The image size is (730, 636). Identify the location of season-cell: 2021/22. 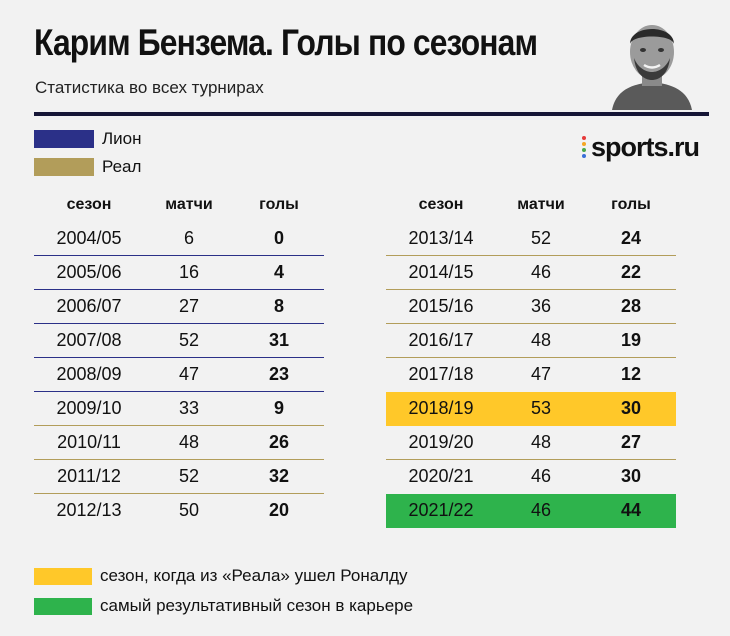
(441, 510).